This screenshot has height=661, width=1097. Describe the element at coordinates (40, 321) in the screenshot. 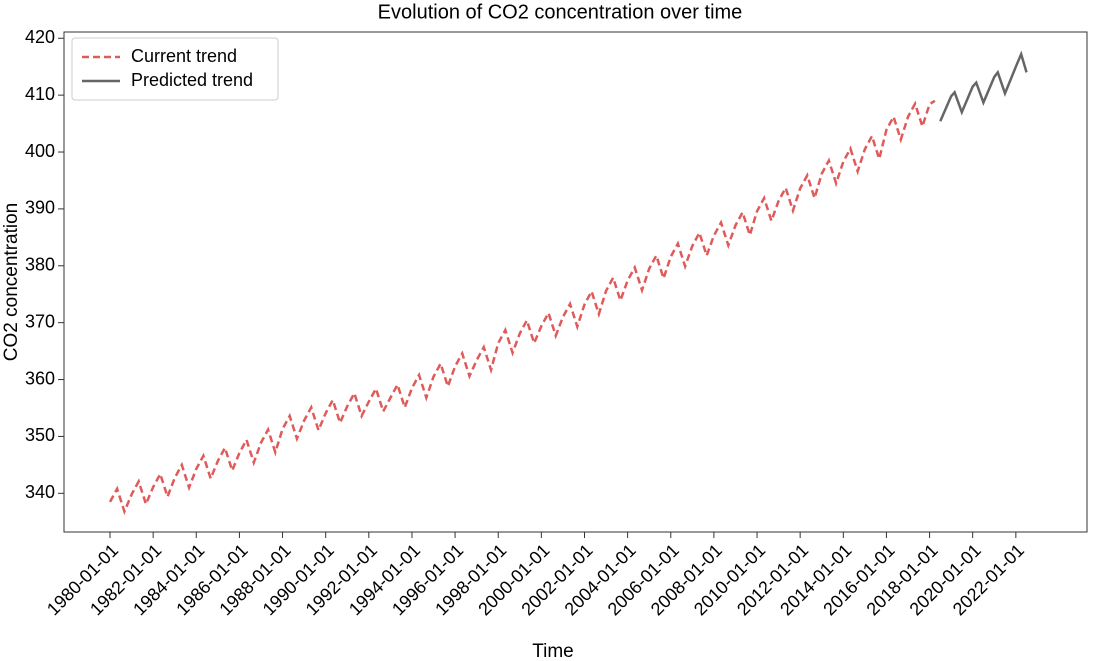

I see `y-tick-label: 370` at that location.